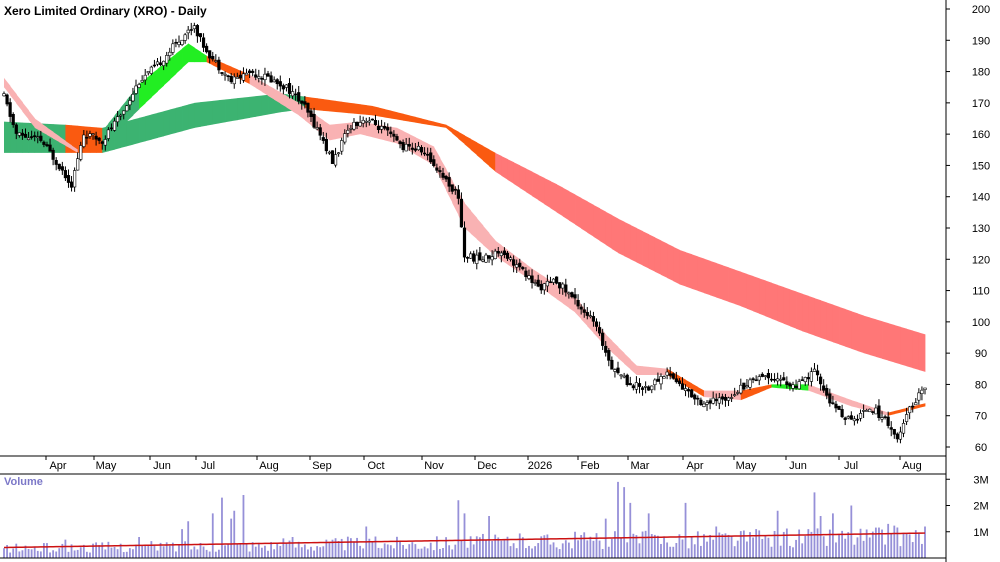 The width and height of the screenshot is (1000, 562). I want to click on date-tick-label: May, so click(746, 466).